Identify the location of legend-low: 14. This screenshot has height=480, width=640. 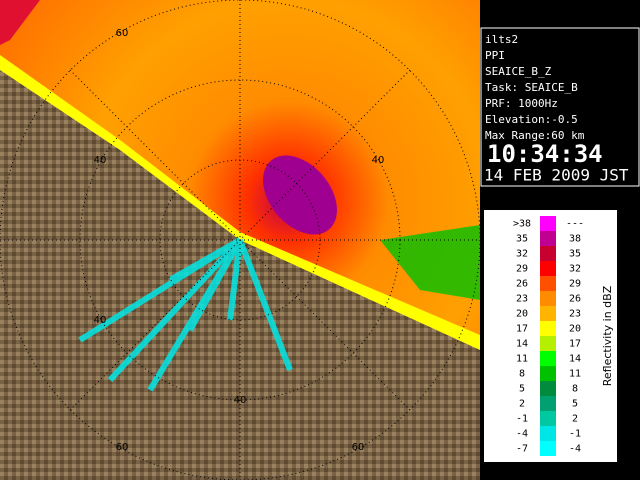
(522, 344).